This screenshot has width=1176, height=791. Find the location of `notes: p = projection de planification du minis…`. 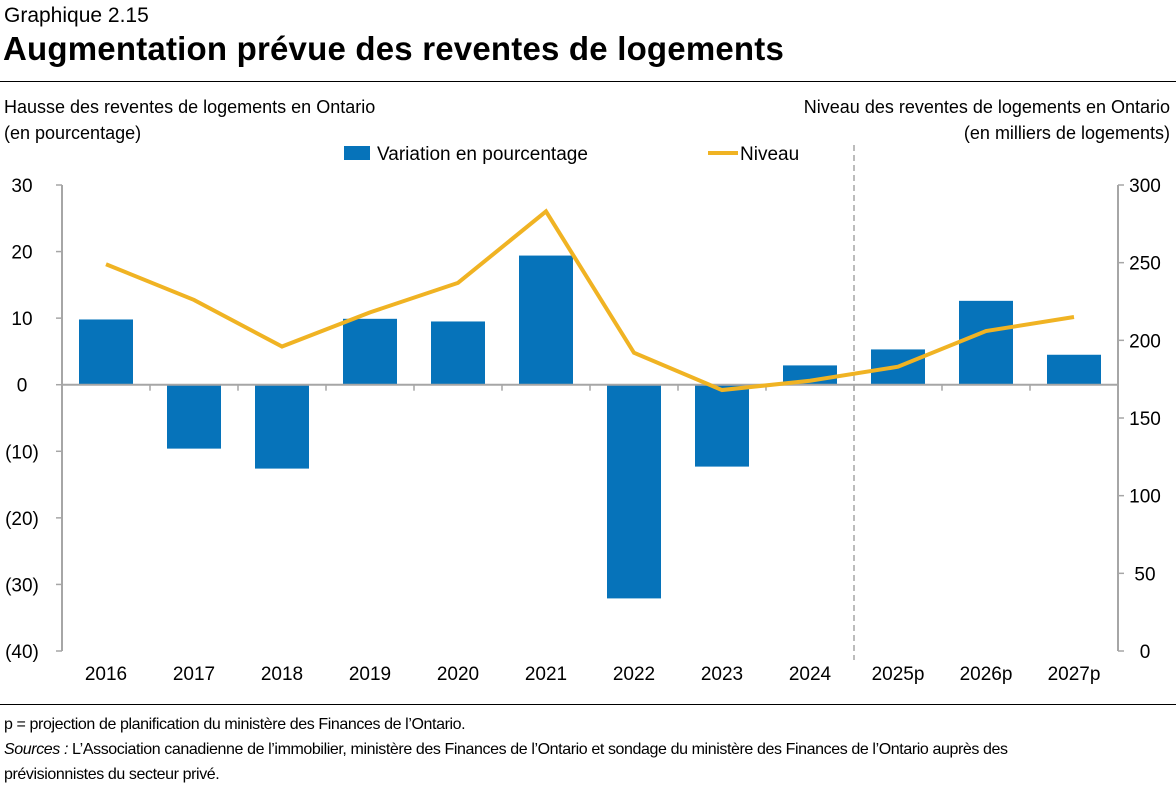

notes: p = projection de planification du minis… is located at coordinates (506, 749).